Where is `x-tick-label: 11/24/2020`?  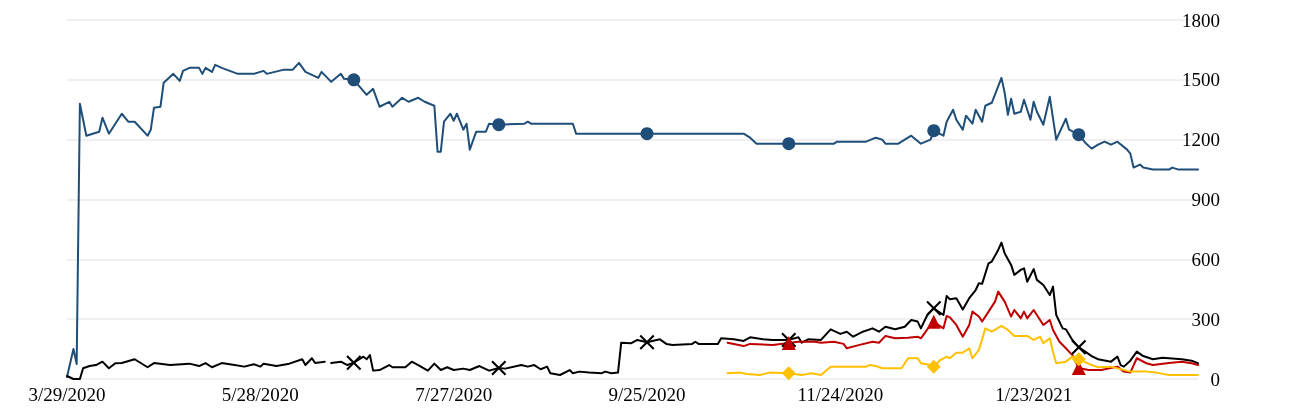 x-tick-label: 11/24/2020 is located at coordinates (840, 394).